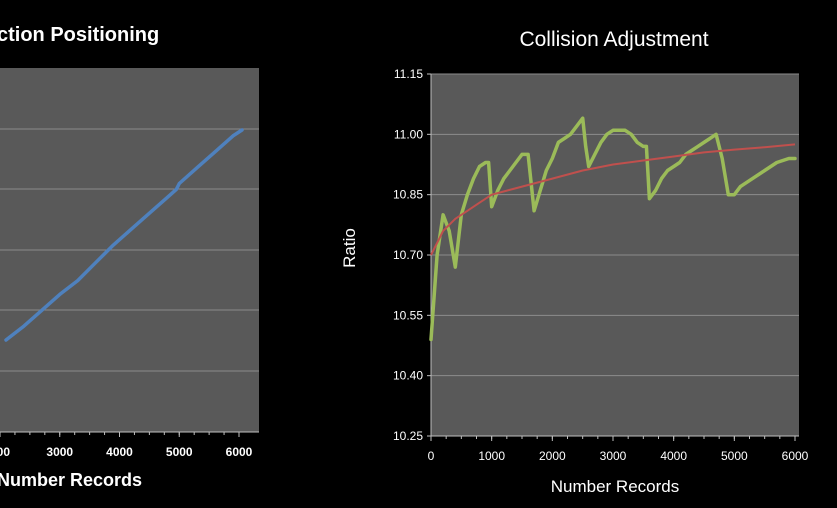 The height and width of the screenshot is (508, 837). I want to click on right-x-tick-label: 3000, so click(613, 456).